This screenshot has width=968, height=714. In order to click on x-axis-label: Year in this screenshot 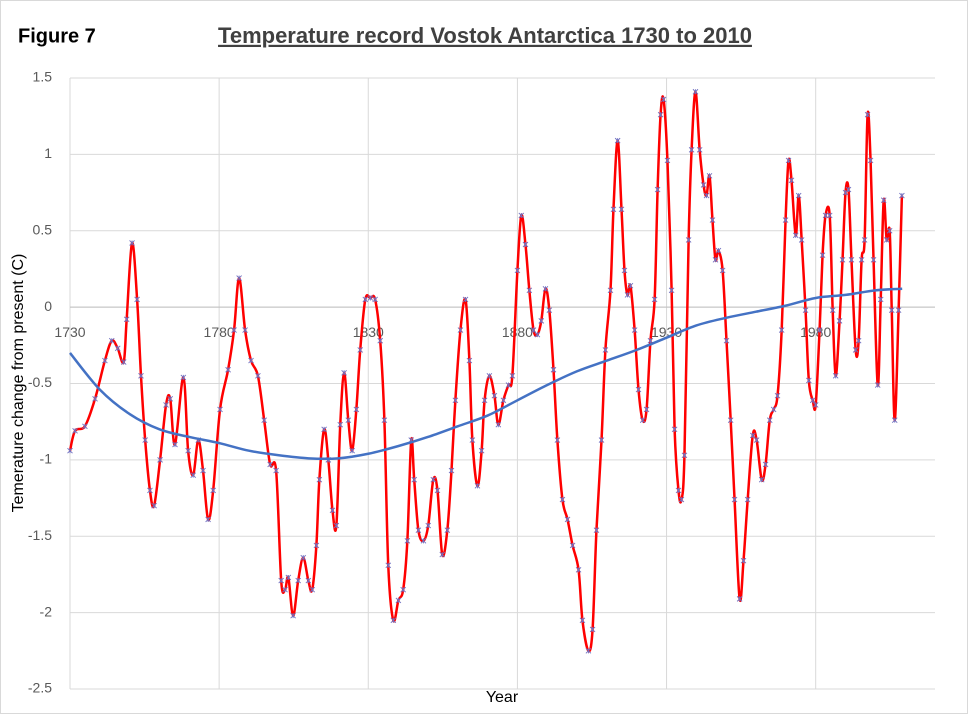, I will do `click(502, 697)`.